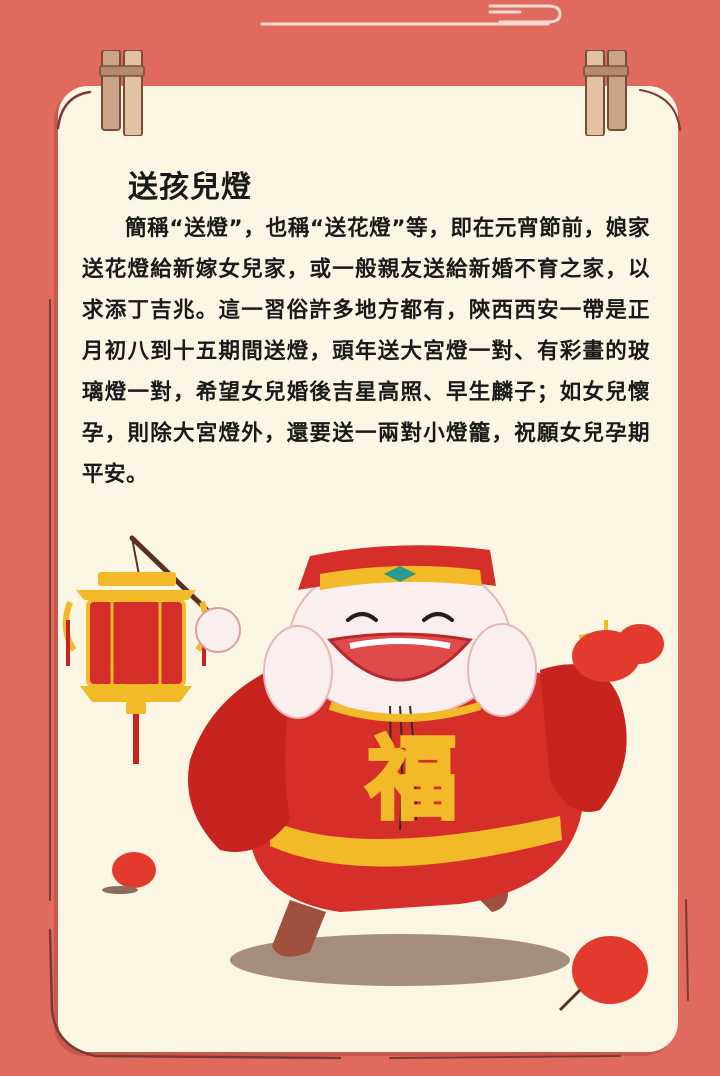 This screenshot has width=720, height=1076. Describe the element at coordinates (122, 93) in the screenshot. I see `paper-clip-left` at that location.